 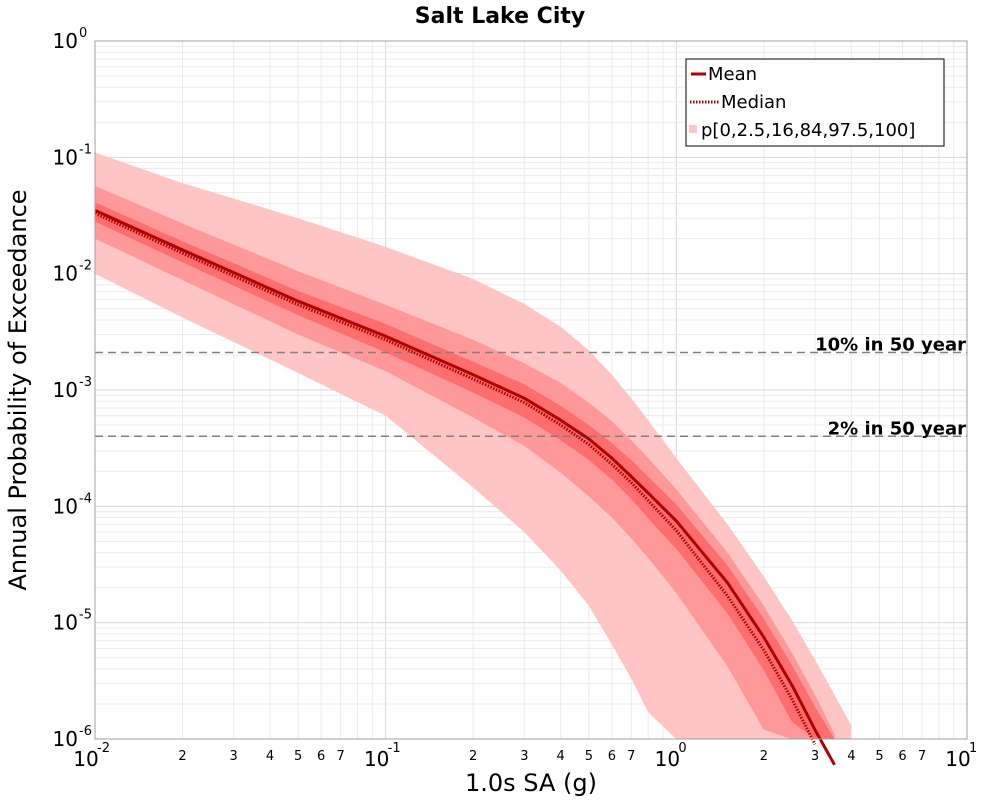 I want to click on x-axis-label: 1.0s SA (g), so click(x=531, y=783).